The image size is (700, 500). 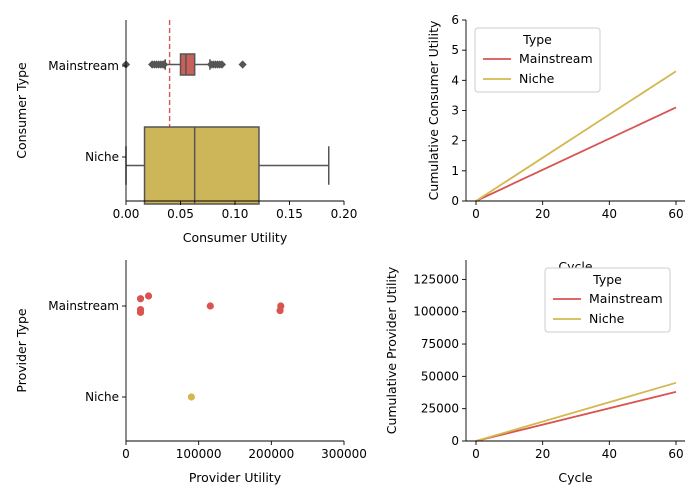 What do you see at coordinates (21, 350) in the screenshot?
I see `y-axis-label: Provider Type` at bounding box center [21, 350].